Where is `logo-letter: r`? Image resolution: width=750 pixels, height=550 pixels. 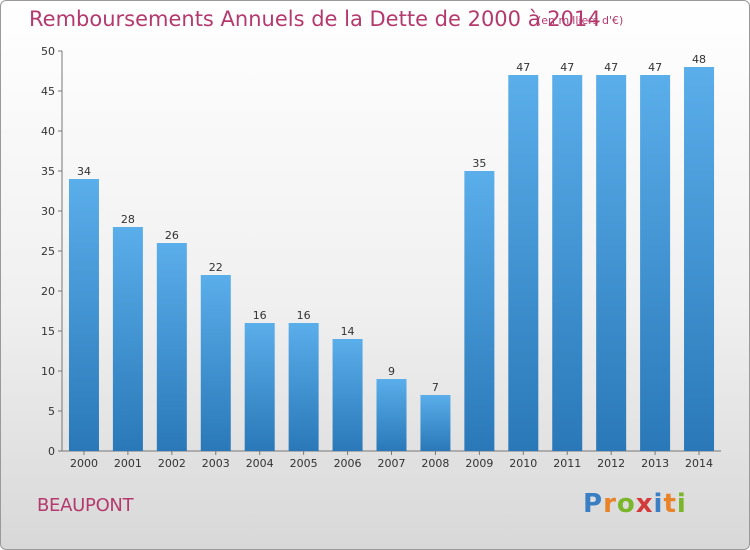 logo-letter: r is located at coordinates (610, 504).